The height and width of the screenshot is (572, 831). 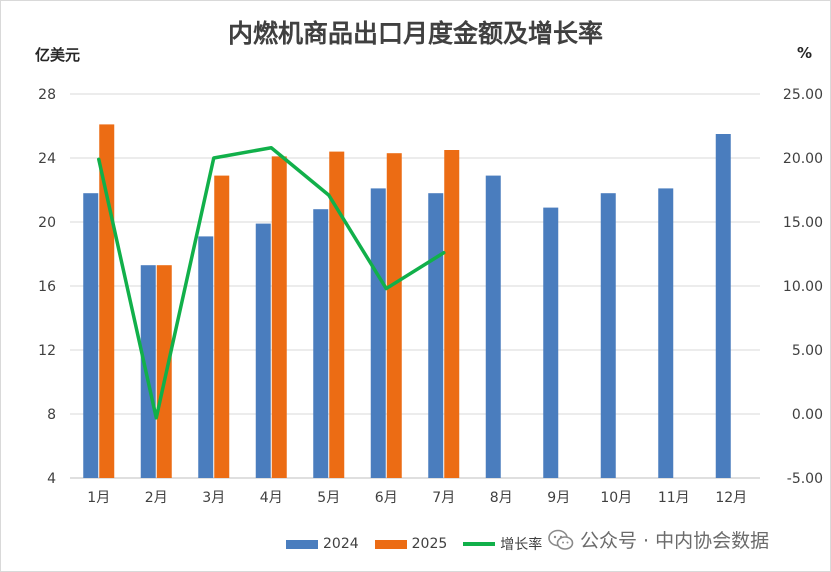 I want to click on legend-item-growth: 增长率, so click(x=502, y=544).